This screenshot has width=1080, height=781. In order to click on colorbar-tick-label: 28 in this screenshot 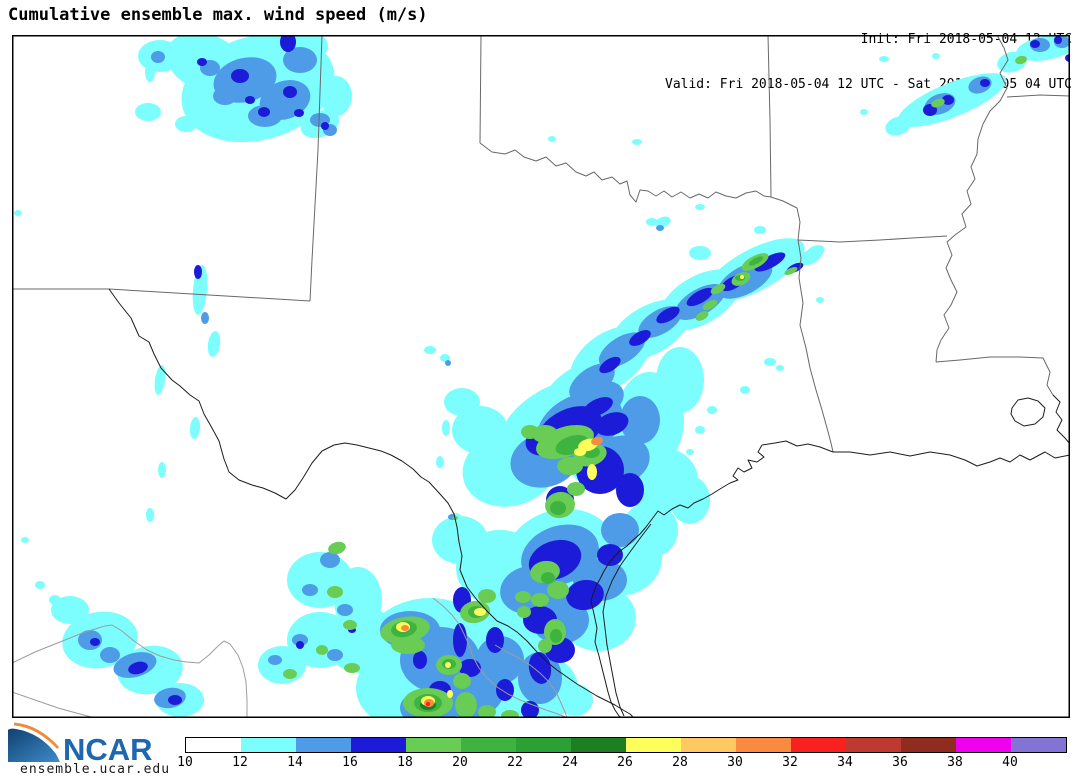, I will do `click(680, 762)`.